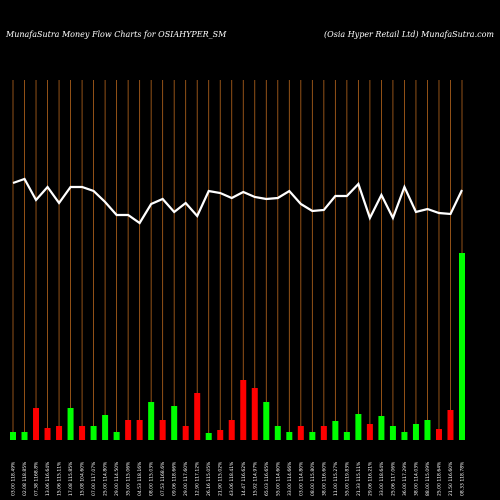  Describe the element at coordinates (244, 478) in the screenshot. I see `x-tick-label: 14.47 116.62%` at that location.